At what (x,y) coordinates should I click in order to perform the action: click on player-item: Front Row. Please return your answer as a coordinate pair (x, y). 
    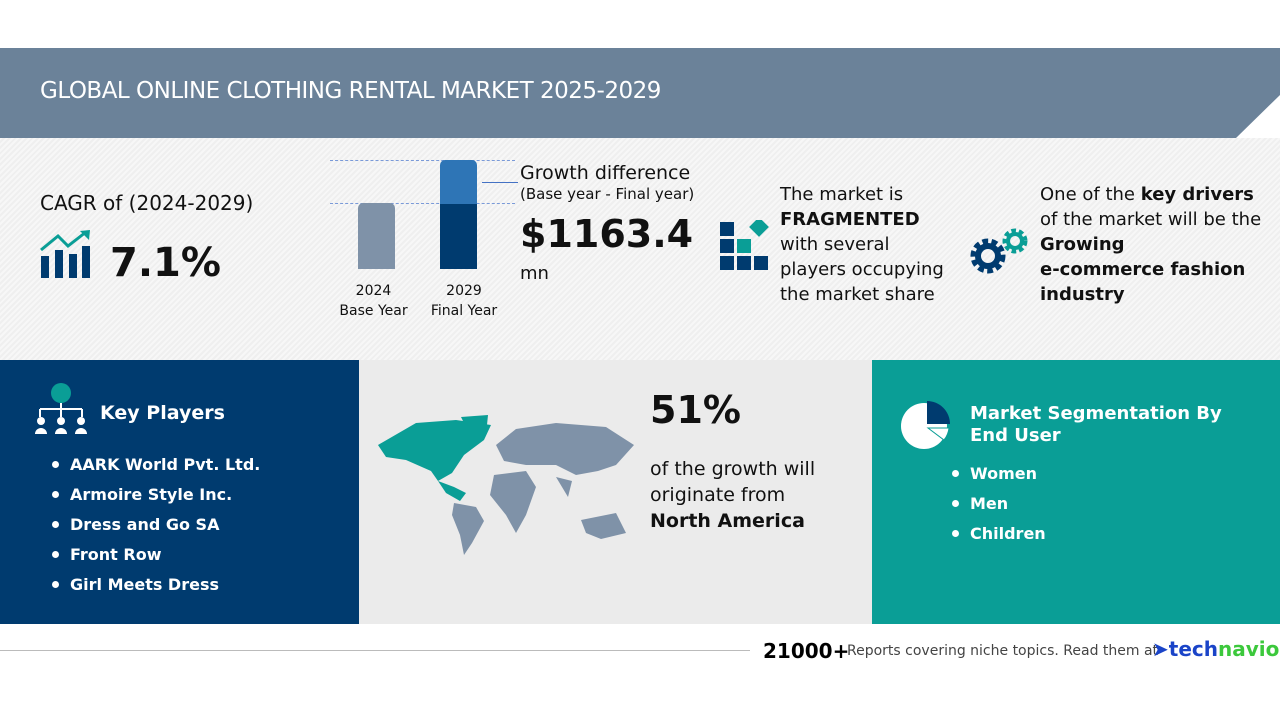
    Looking at the image, I should click on (107, 554).